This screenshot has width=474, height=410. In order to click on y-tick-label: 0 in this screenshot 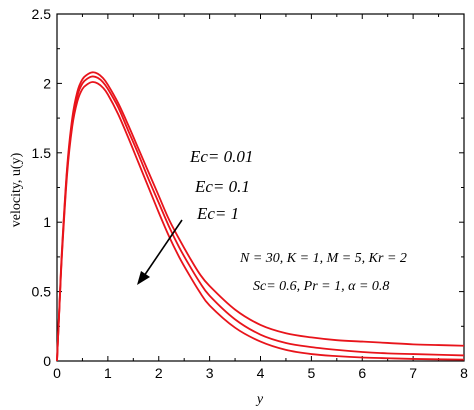, I will do `click(47, 361)`.